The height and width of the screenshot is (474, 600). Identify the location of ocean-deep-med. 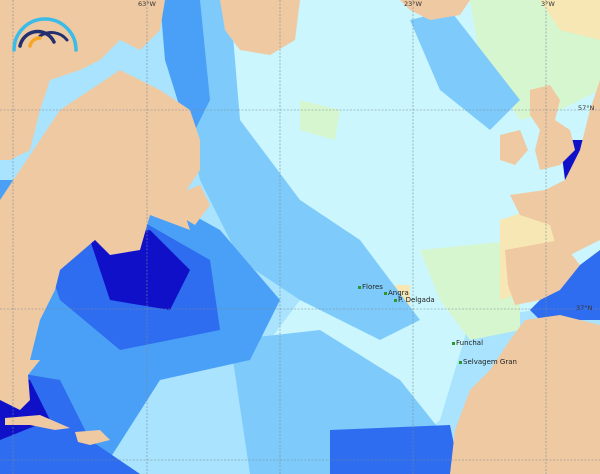
(565, 285).